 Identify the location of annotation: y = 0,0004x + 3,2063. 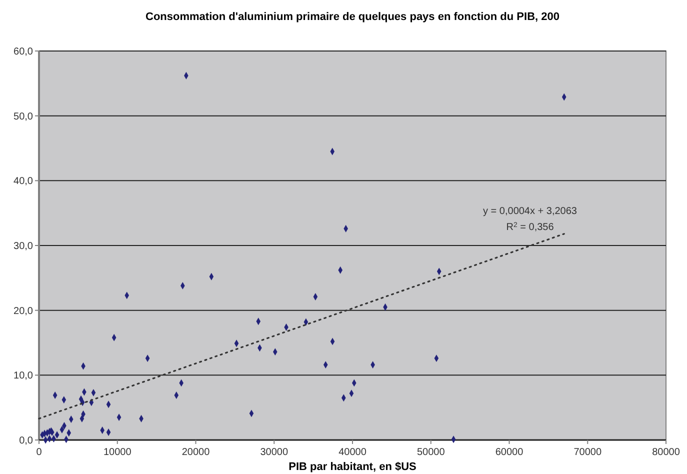
(530, 211).